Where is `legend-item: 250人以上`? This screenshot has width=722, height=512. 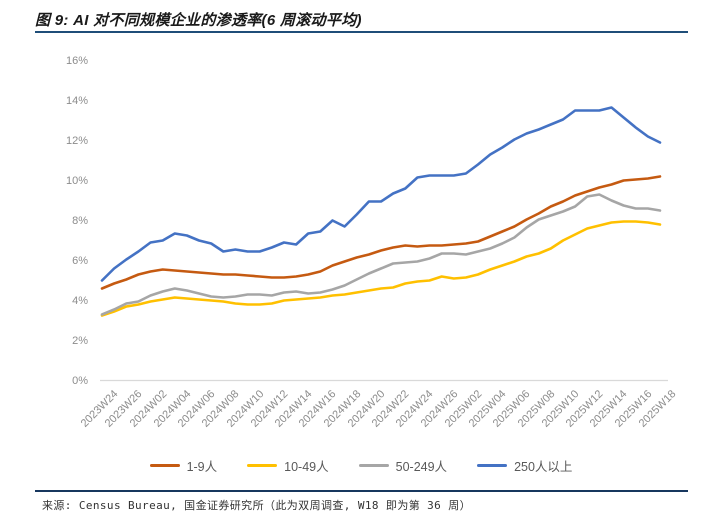 legend-item: 250人以上 is located at coordinates (524, 465).